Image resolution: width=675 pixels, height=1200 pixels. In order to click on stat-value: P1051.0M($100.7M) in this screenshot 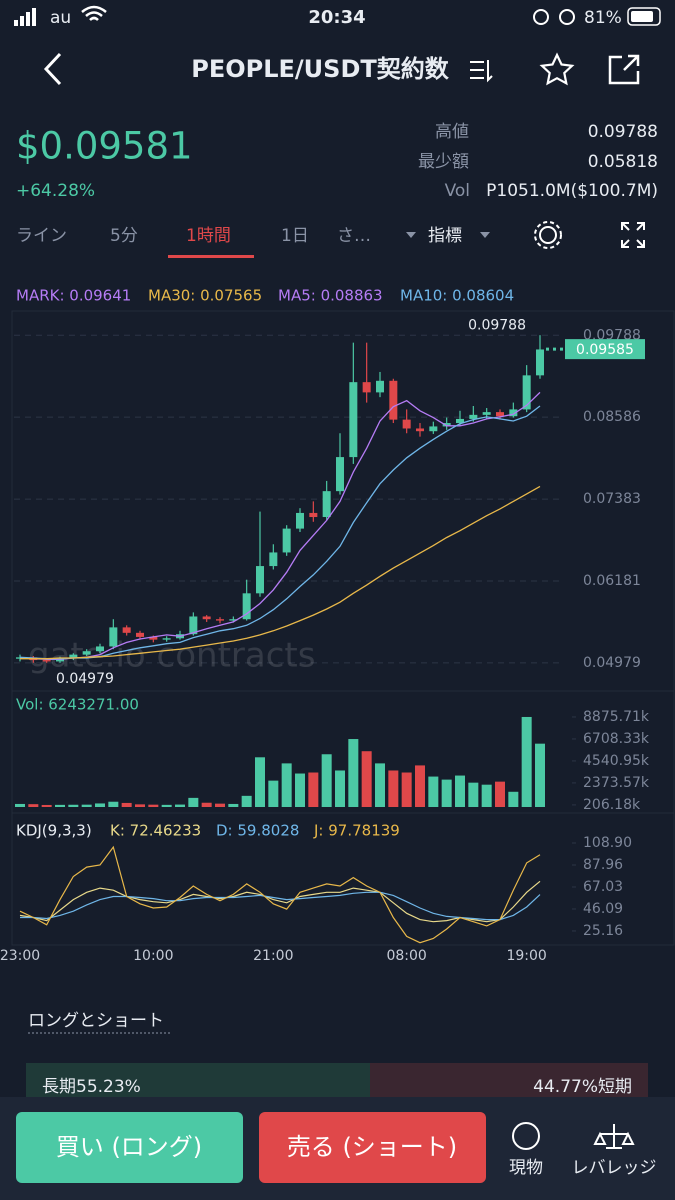, I will do `click(572, 191)`.